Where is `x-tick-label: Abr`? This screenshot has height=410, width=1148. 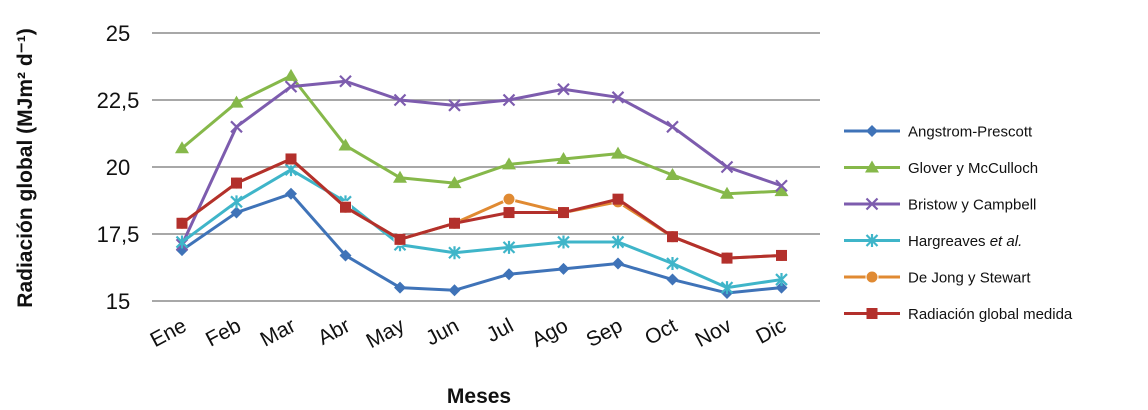 x-tick-label: Abr is located at coordinates (334, 332).